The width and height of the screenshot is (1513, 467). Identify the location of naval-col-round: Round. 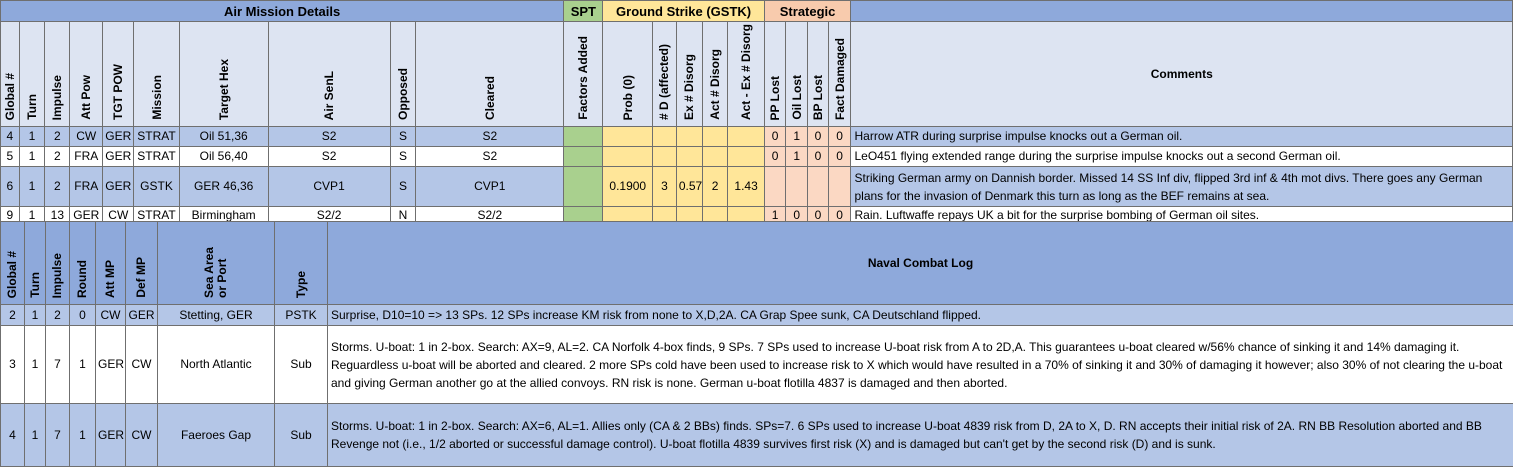
(83, 263).